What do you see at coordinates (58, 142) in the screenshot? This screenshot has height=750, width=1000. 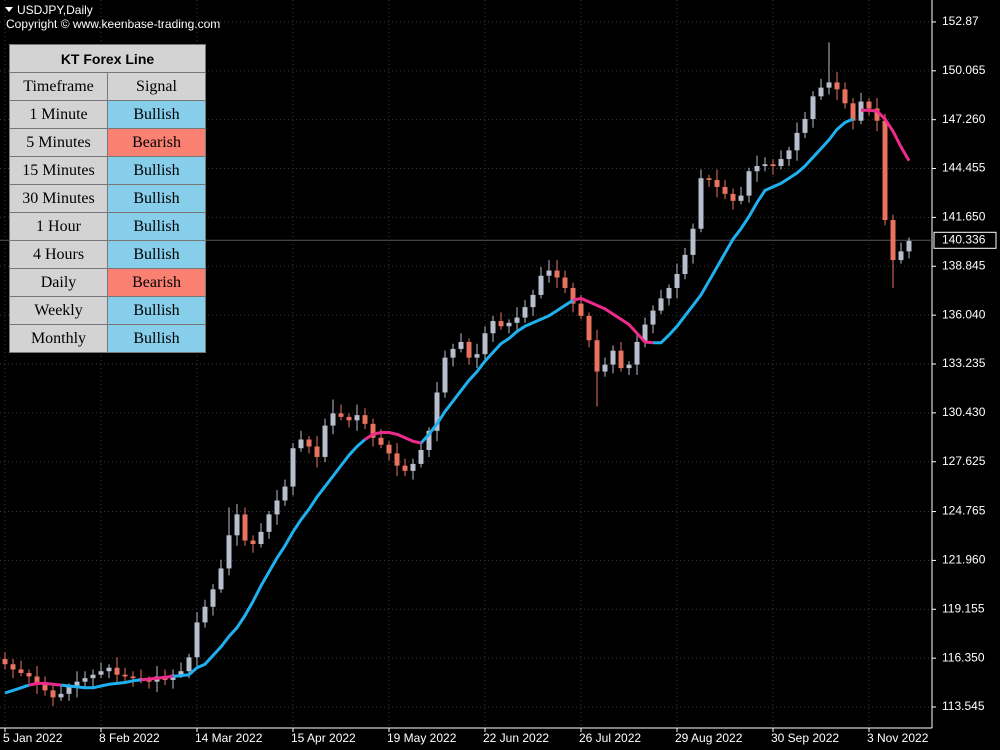 I see `timeframe-cell: 5 Minutes` at bounding box center [58, 142].